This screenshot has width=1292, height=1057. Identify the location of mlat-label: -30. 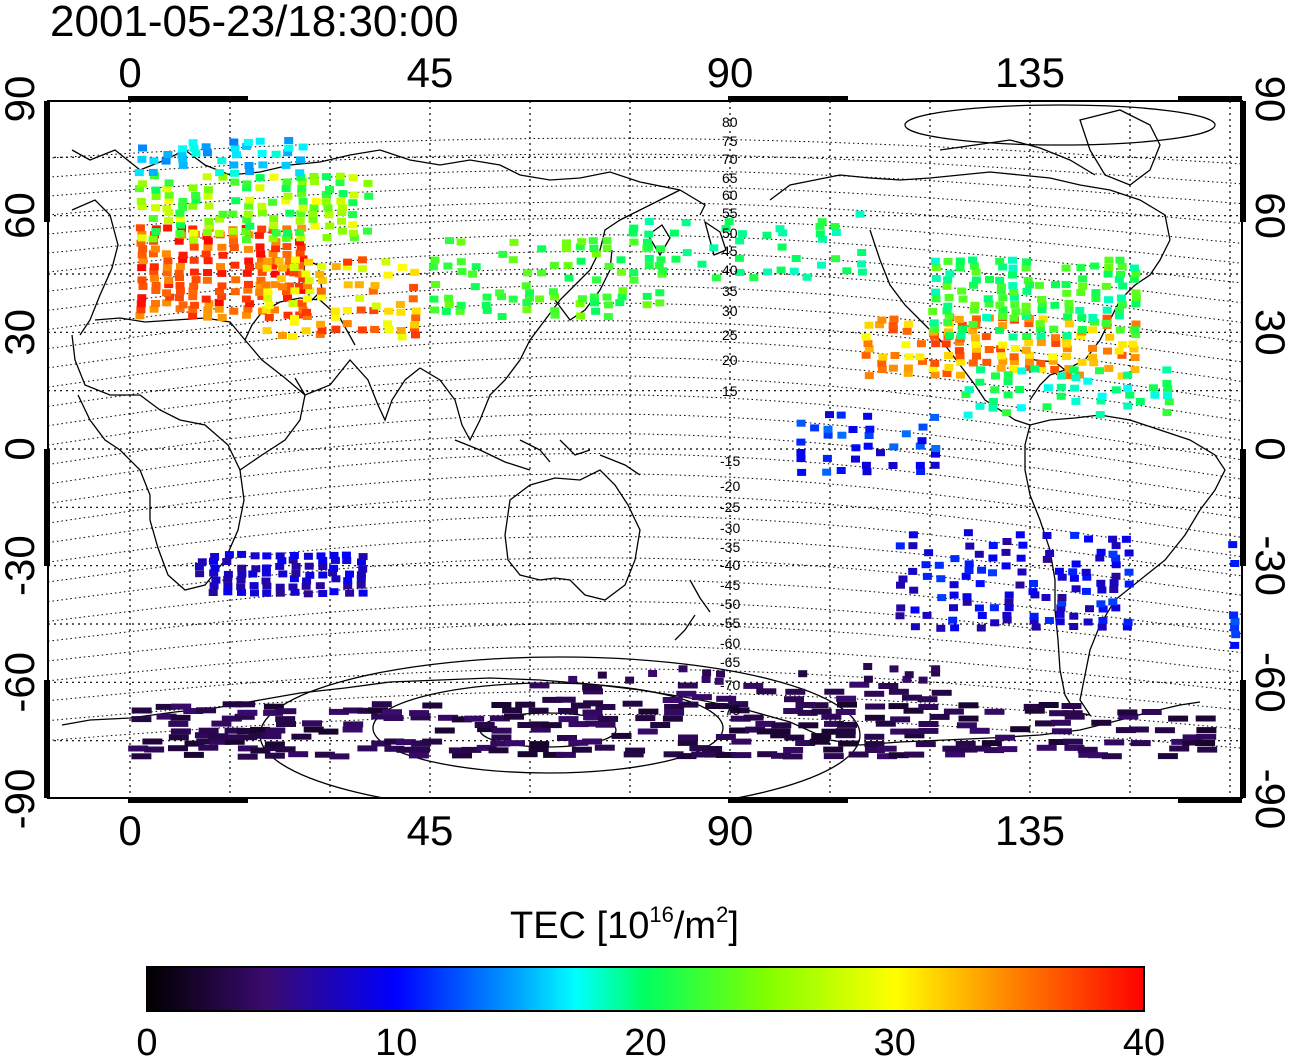
(730, 528).